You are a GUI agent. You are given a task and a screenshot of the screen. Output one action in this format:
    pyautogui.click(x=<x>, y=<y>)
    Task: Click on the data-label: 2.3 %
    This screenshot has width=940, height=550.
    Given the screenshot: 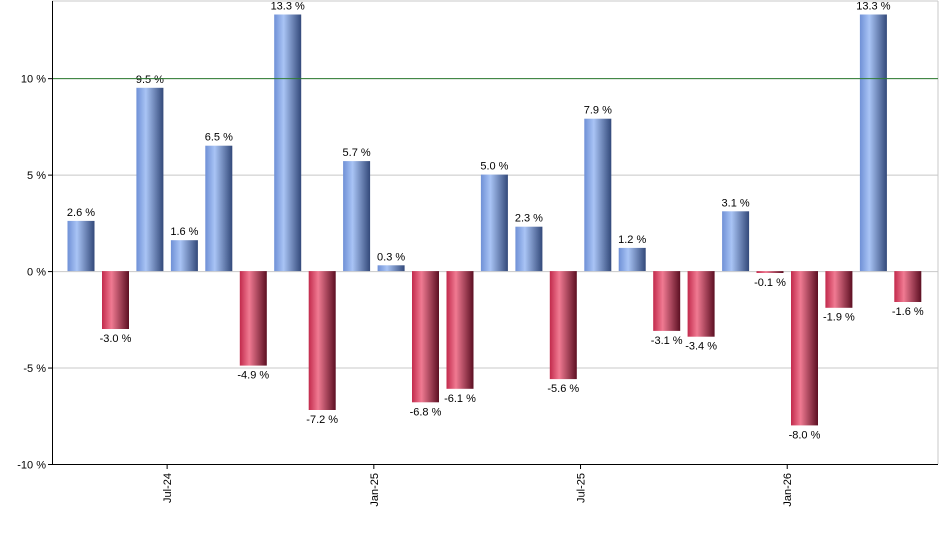 What is the action you would take?
    pyautogui.click(x=529, y=219)
    